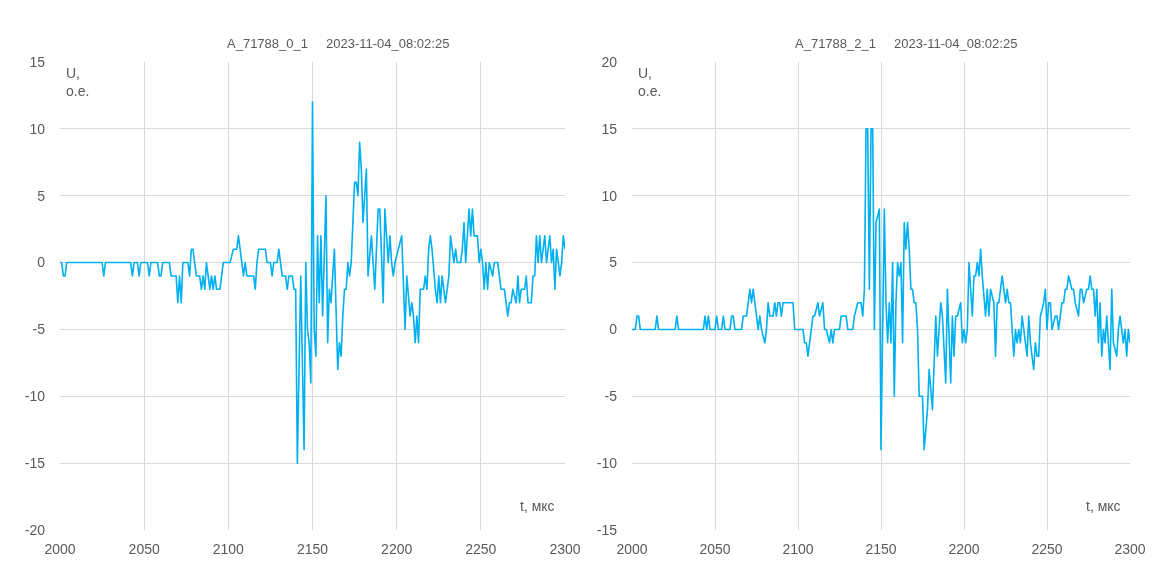  Describe the element at coordinates (35, 529) in the screenshot. I see `y-tick-label: -20` at that location.